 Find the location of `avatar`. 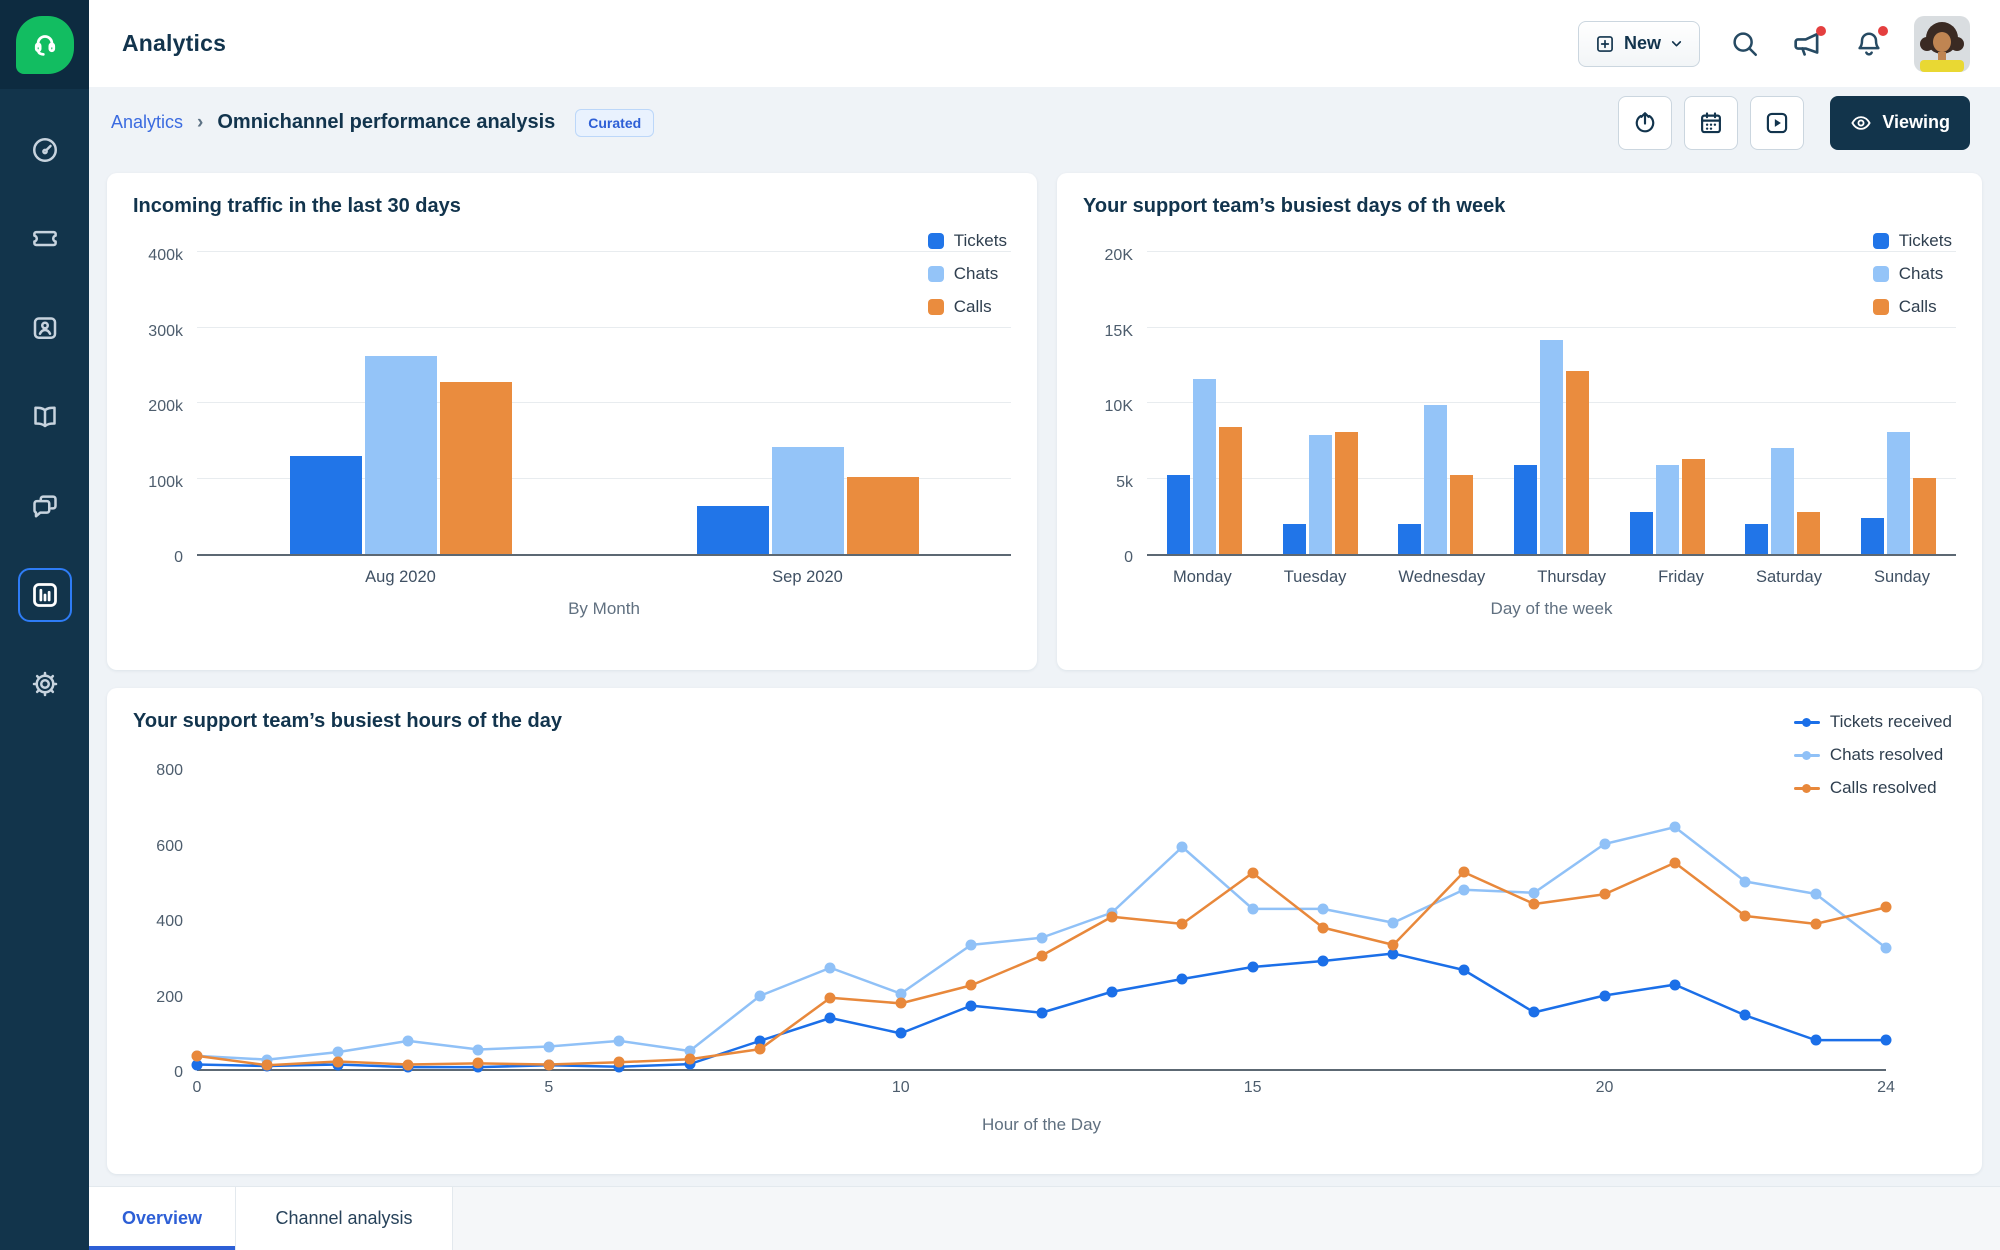

avatar is located at coordinates (1942, 43).